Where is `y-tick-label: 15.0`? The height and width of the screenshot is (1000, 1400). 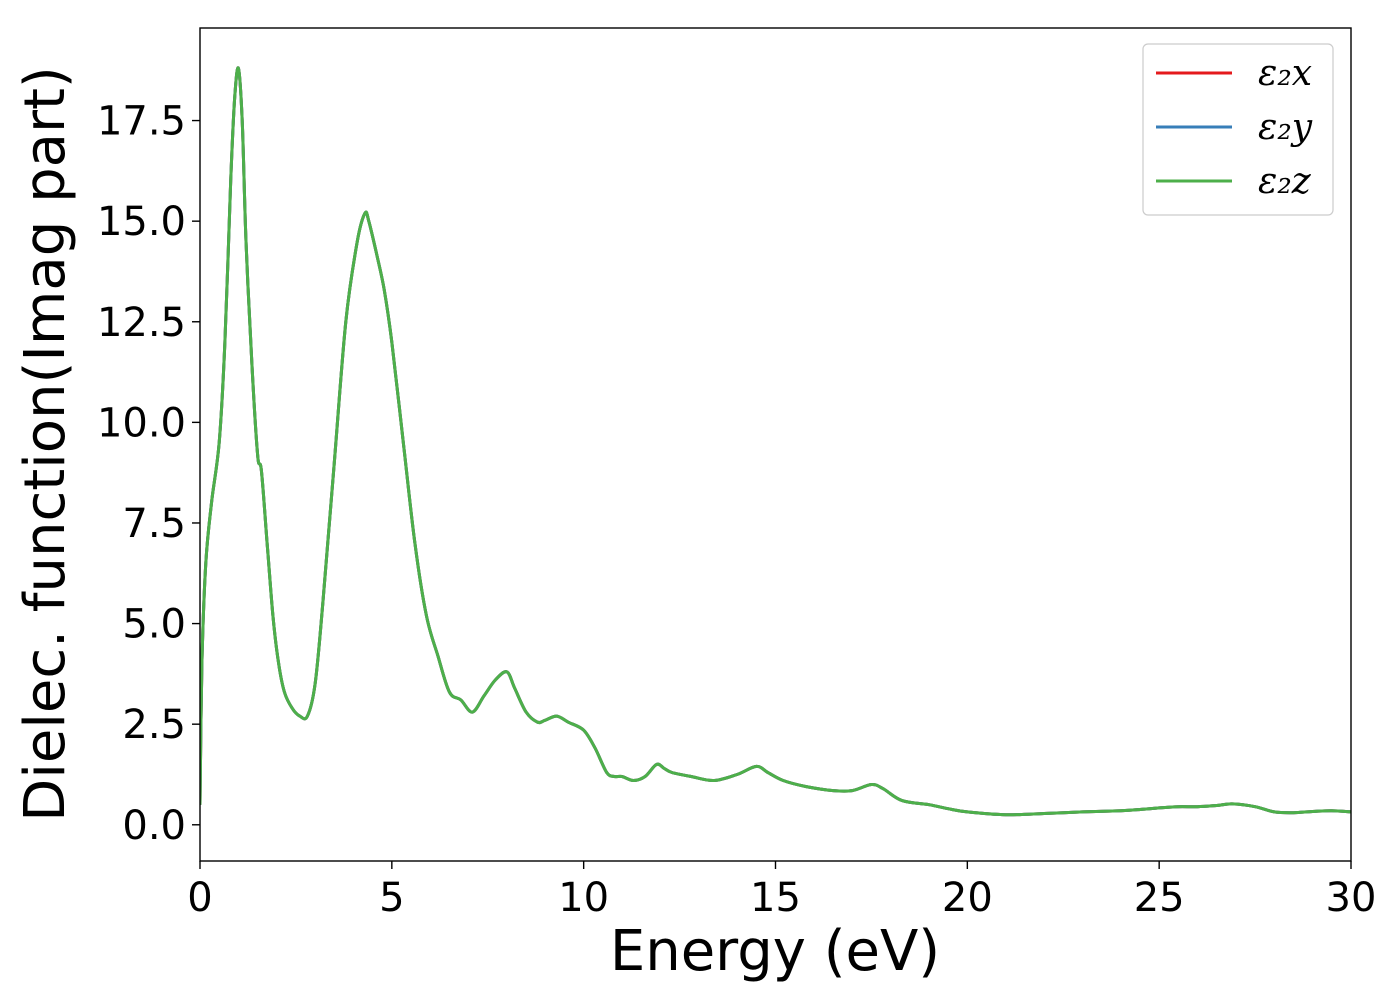 y-tick-label: 15.0 is located at coordinates (141, 222).